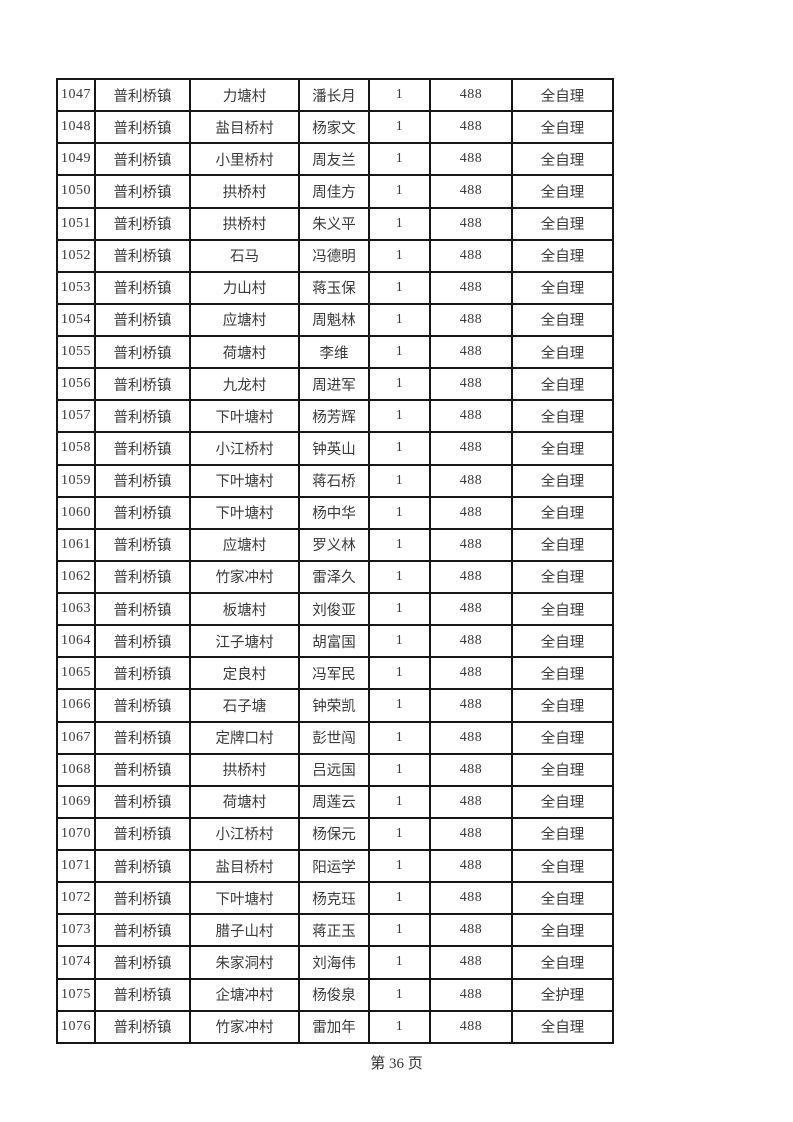  What do you see at coordinates (76, 769) in the screenshot?
I see `cell-seq: 1068` at bounding box center [76, 769].